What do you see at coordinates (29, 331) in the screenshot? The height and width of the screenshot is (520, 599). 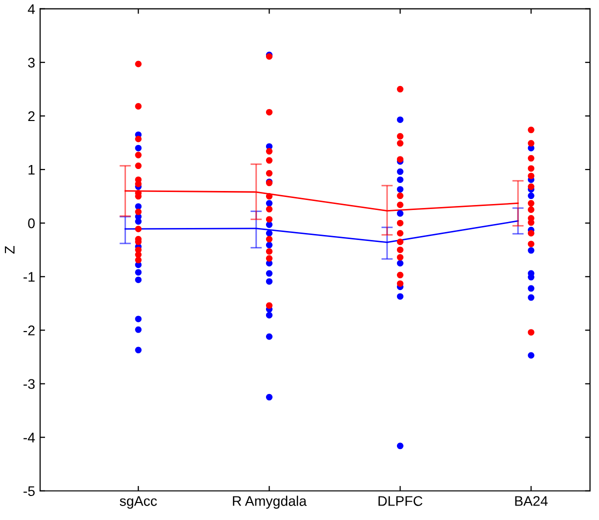 I see `y-tick-label: -2` at bounding box center [29, 331].